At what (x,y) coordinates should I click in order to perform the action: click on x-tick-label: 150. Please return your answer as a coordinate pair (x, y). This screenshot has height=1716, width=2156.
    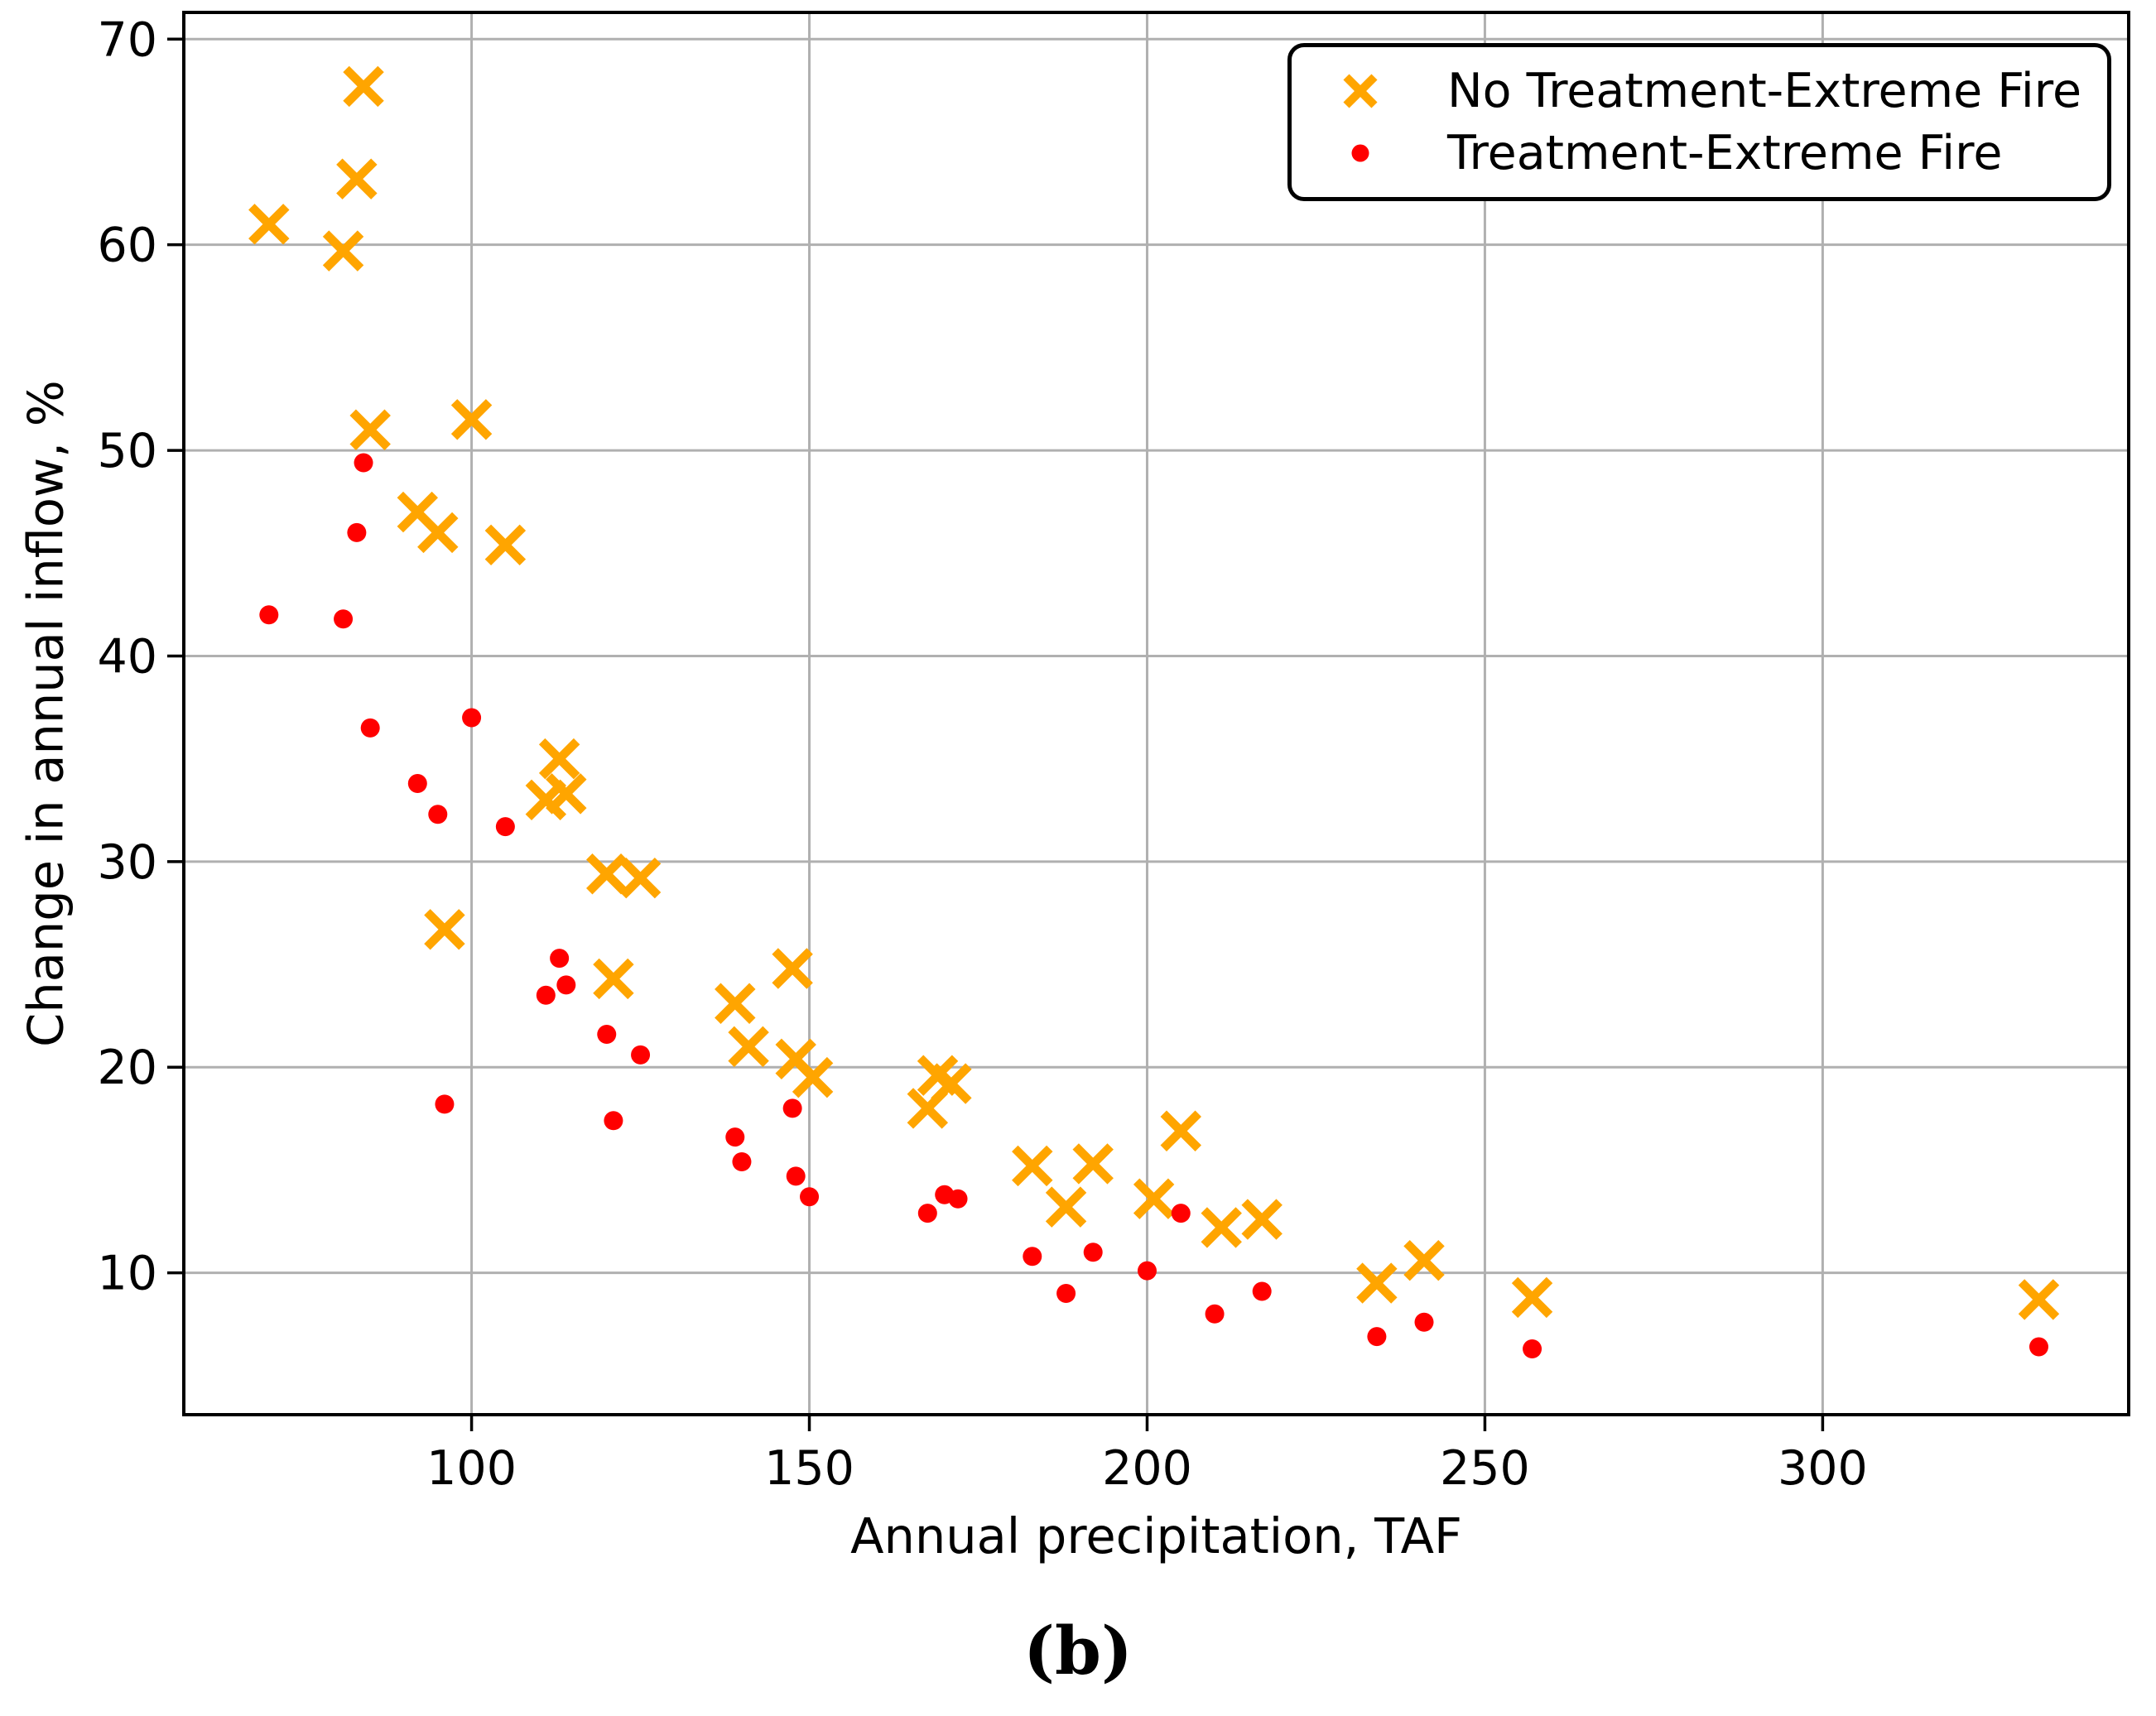
    Looking at the image, I should click on (809, 1469).